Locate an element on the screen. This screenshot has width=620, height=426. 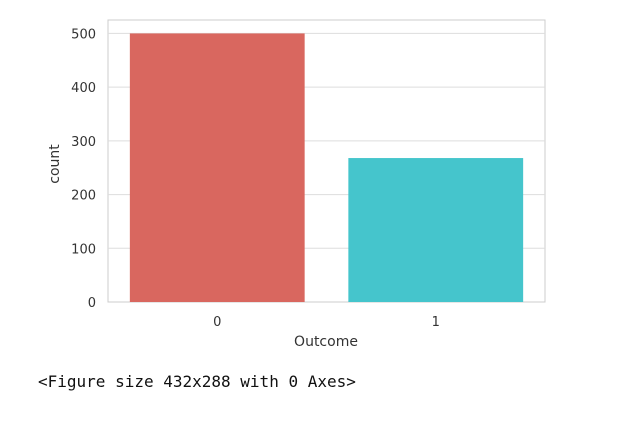
y-tick-label: 500 is located at coordinates (83, 34).